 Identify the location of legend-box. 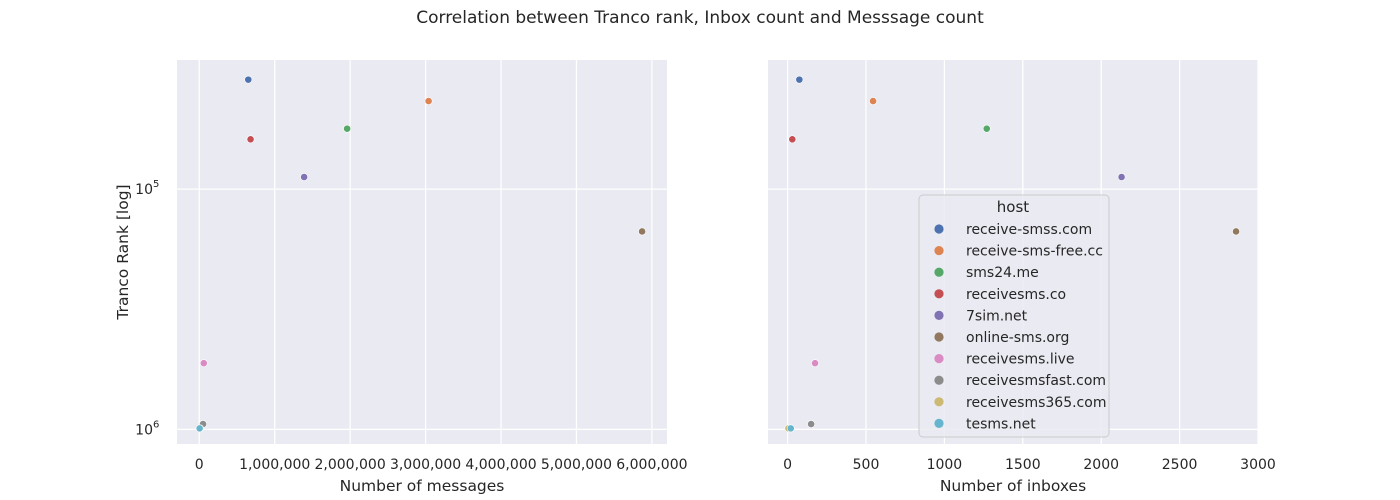
(1014, 316).